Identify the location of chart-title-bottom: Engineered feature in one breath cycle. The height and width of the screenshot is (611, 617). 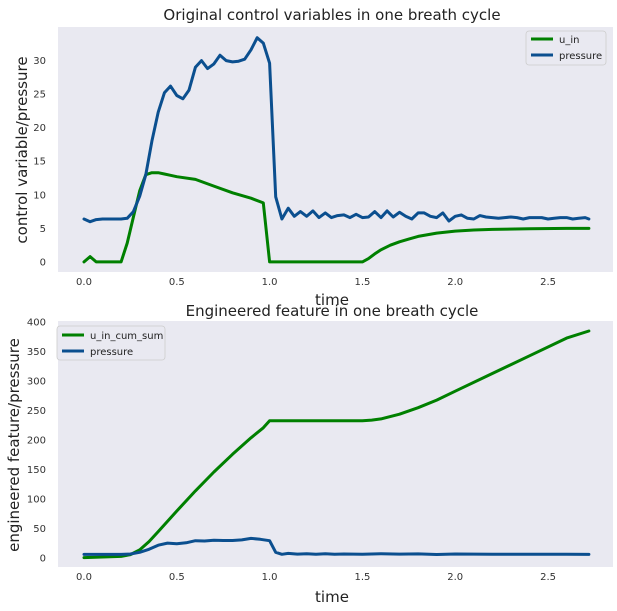
(332, 311).